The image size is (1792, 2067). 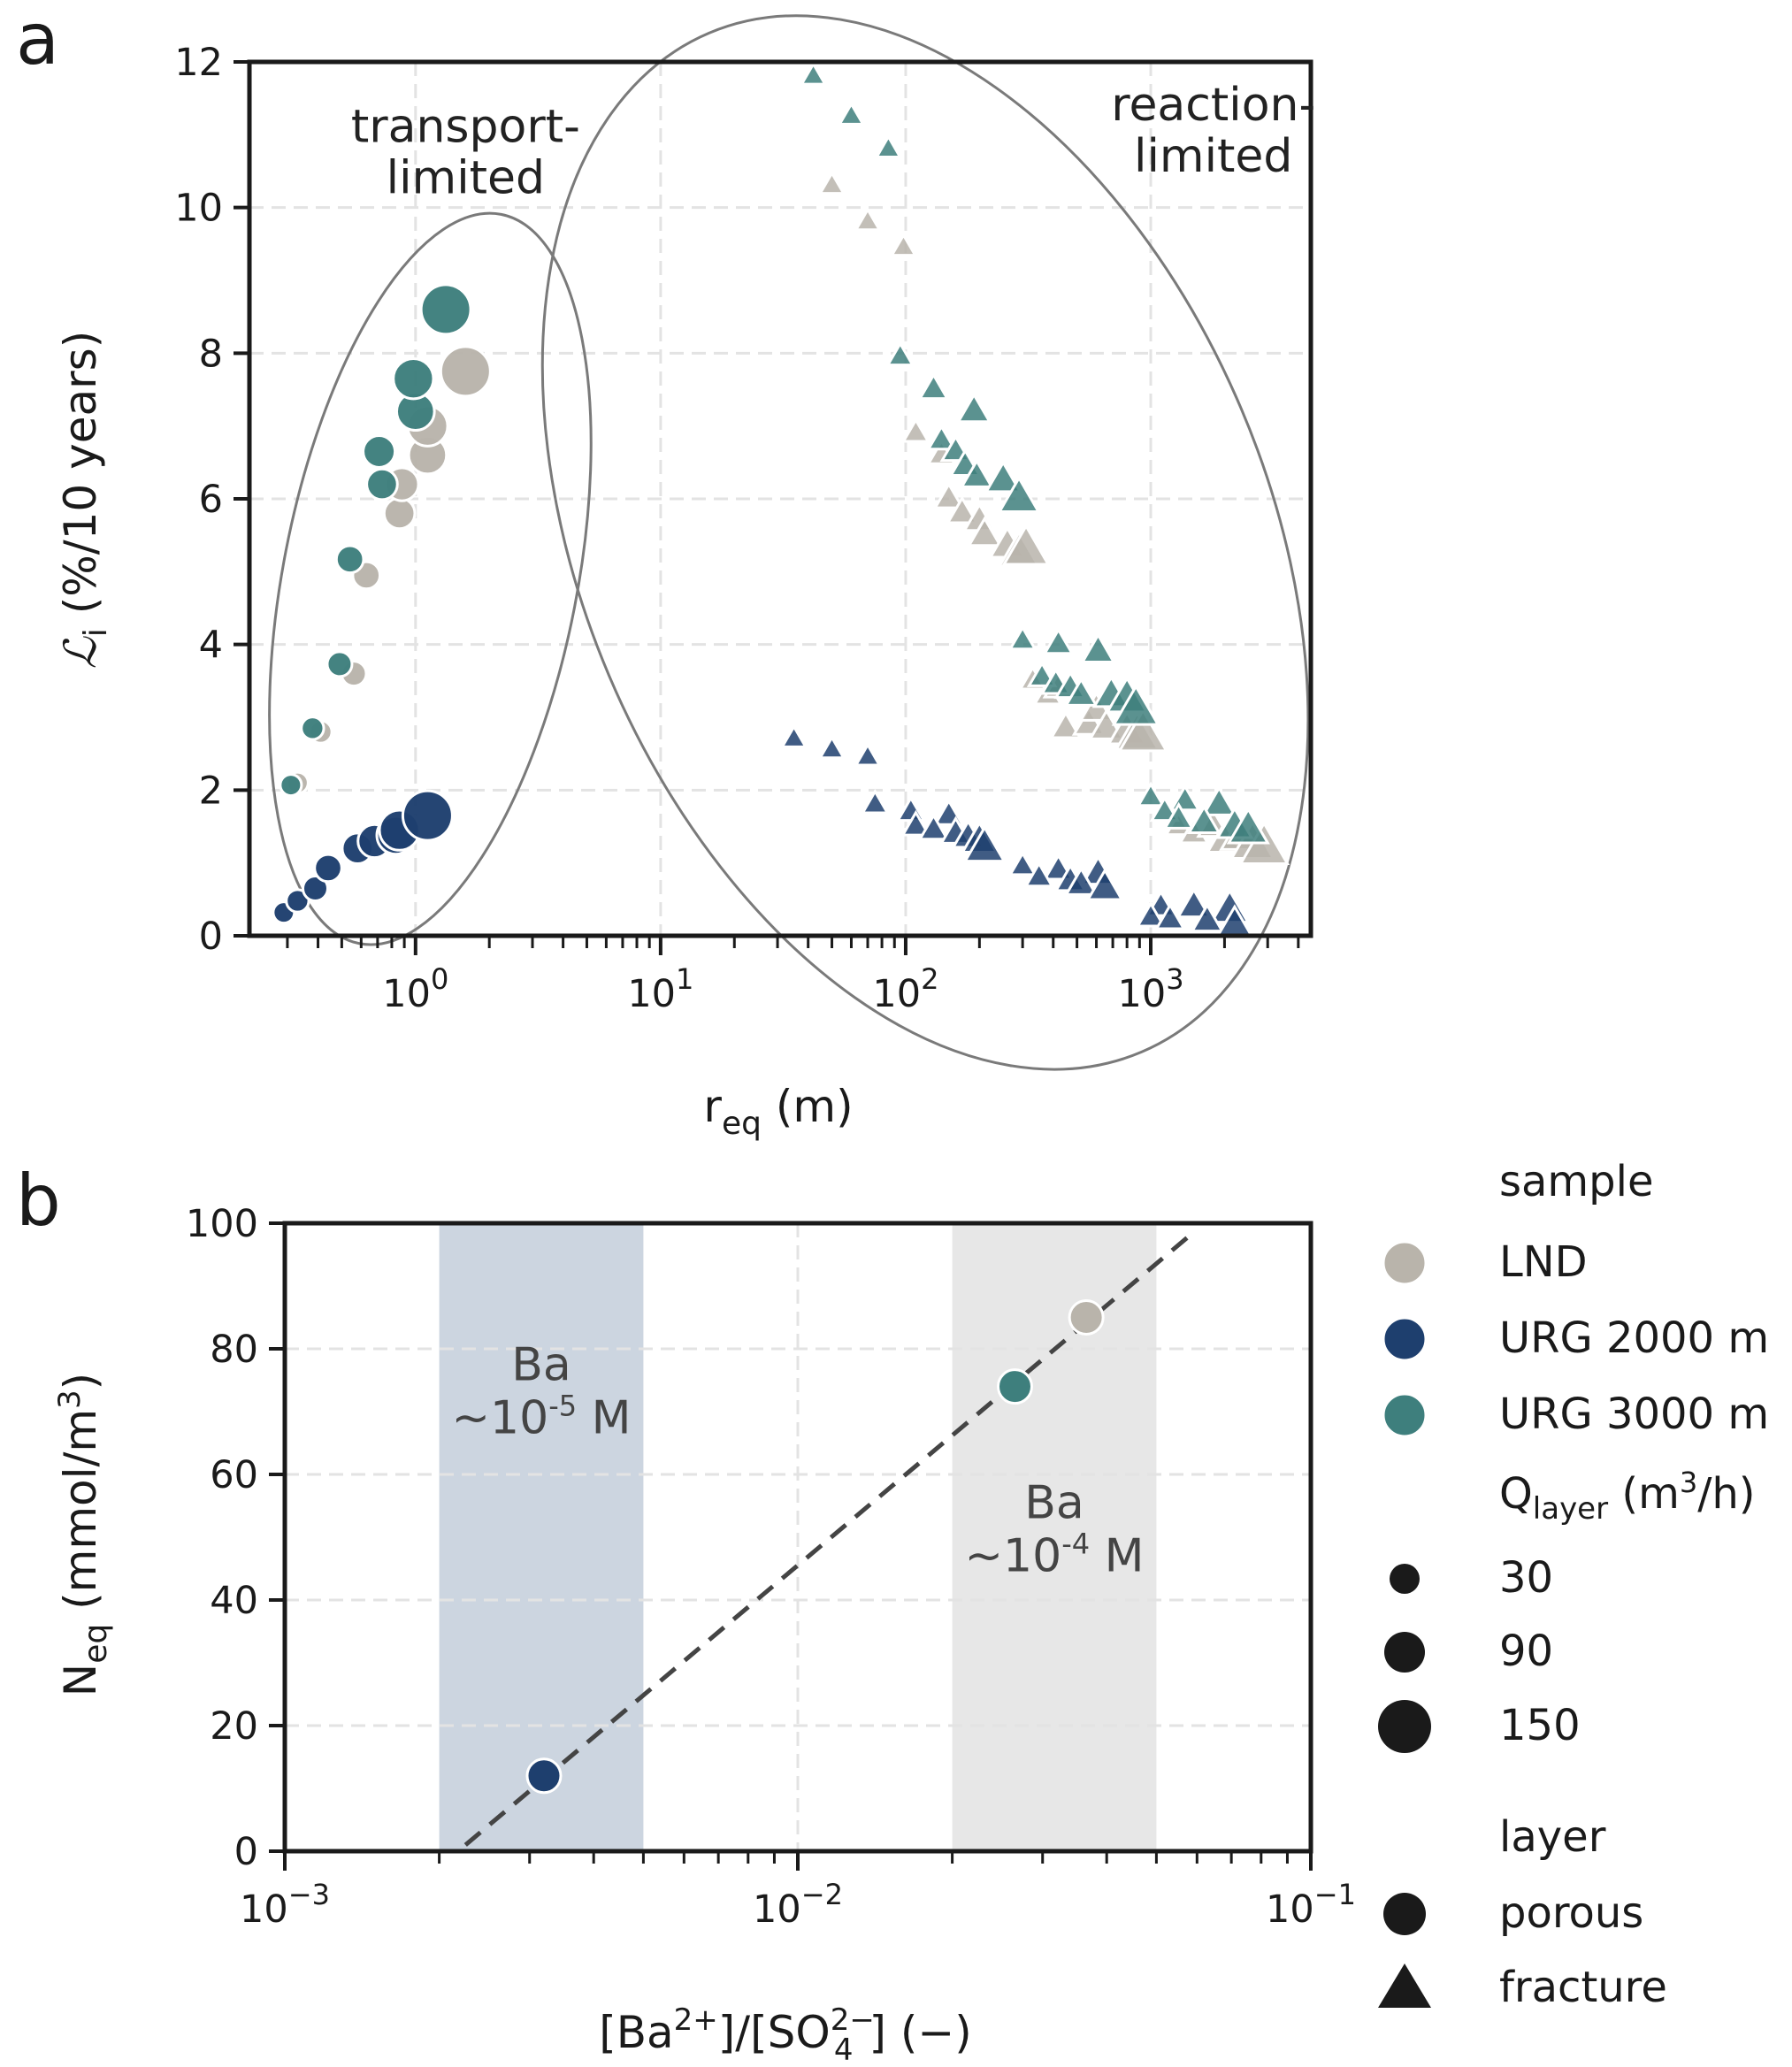 I want to click on panel-b-bands, so click(x=798, y=1537).